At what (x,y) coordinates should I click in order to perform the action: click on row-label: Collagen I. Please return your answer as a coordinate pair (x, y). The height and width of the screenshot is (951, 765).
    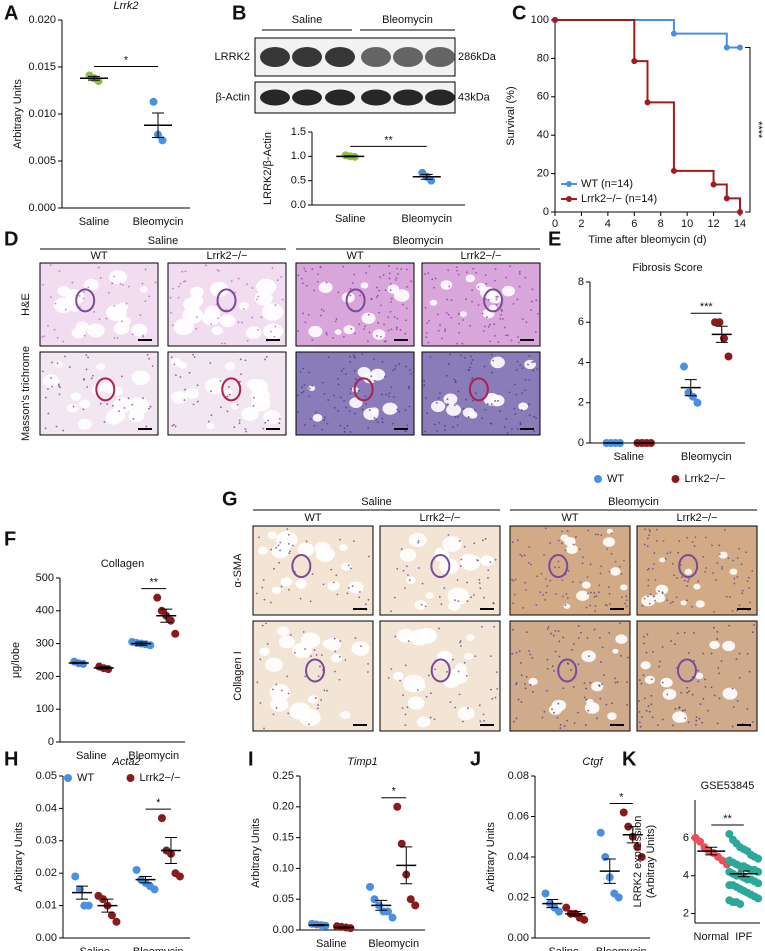
    Looking at the image, I should click on (238, 676).